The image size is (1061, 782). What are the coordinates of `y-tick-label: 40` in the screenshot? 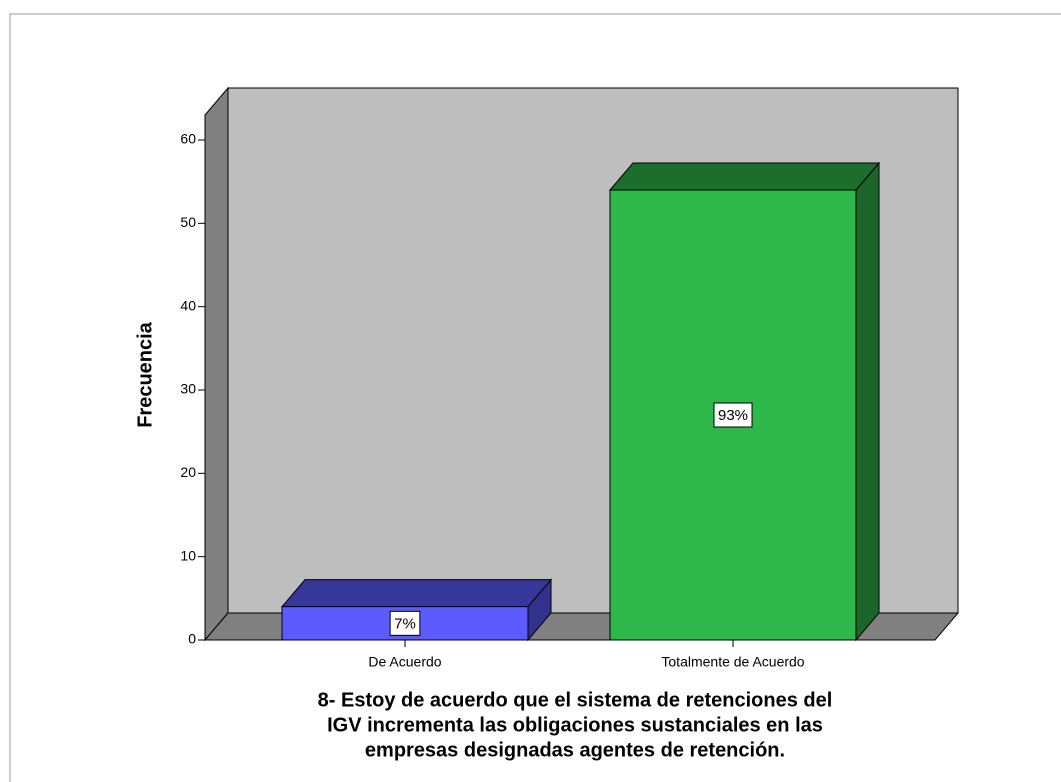 It's located at (188, 305).